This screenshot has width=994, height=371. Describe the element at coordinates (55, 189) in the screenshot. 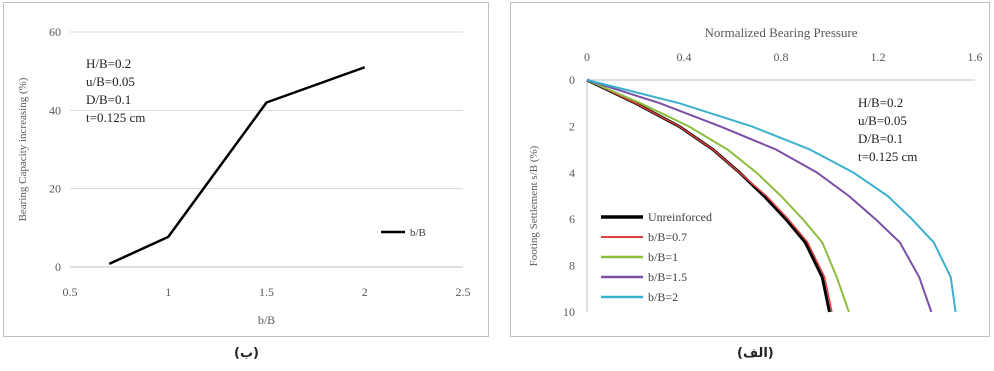

I see `y-tick-label: 20` at that location.